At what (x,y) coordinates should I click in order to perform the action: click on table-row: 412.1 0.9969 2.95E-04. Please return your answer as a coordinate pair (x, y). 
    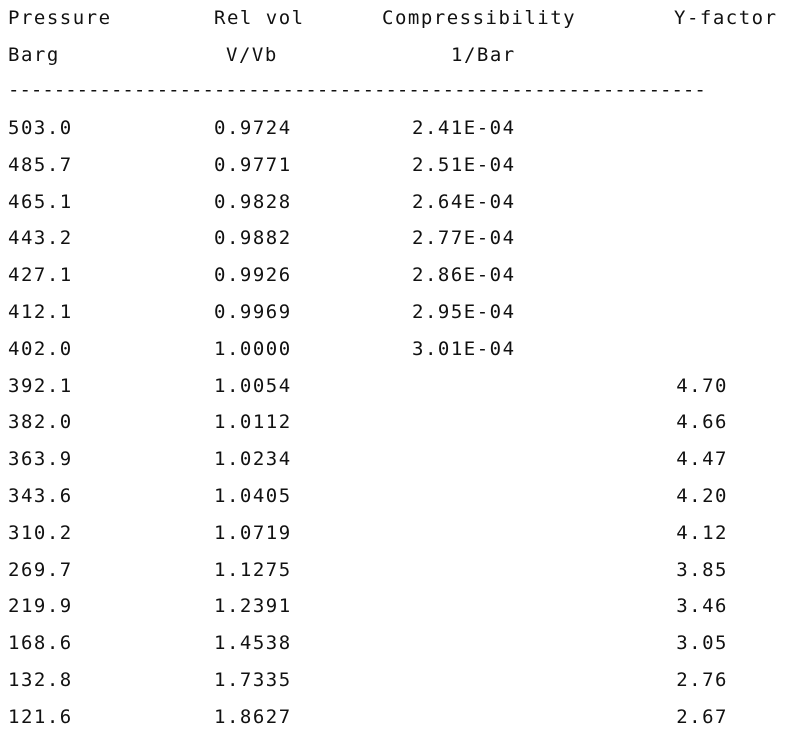
    Looking at the image, I should click on (403, 312).